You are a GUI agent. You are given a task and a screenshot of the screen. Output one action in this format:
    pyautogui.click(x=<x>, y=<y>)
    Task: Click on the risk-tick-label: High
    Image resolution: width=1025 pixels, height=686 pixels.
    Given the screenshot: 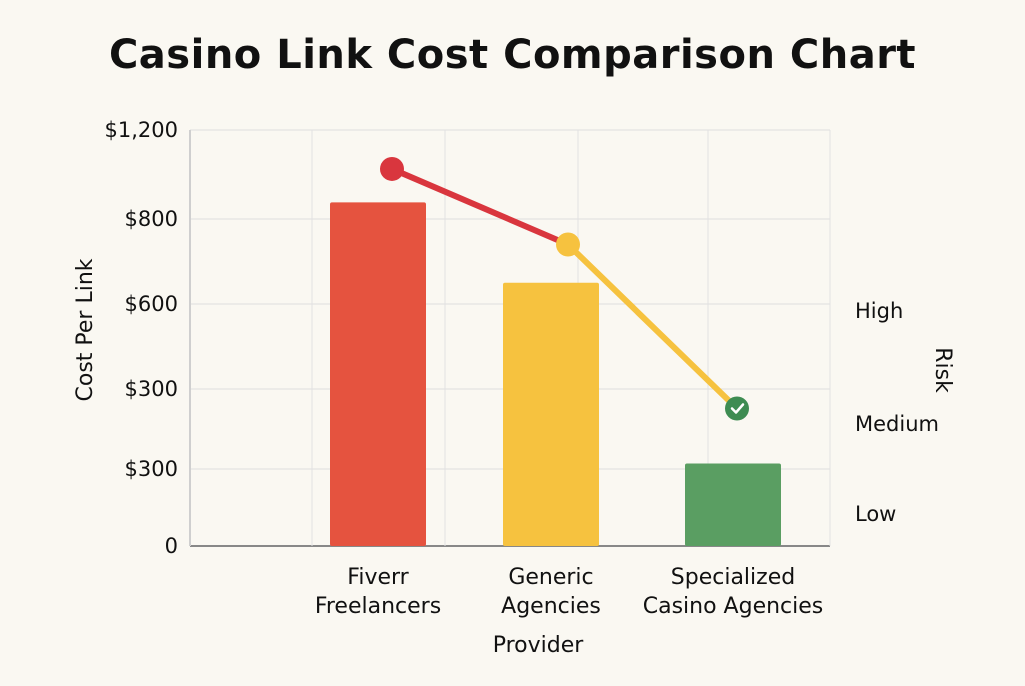 What is the action you would take?
    pyautogui.click(x=879, y=311)
    